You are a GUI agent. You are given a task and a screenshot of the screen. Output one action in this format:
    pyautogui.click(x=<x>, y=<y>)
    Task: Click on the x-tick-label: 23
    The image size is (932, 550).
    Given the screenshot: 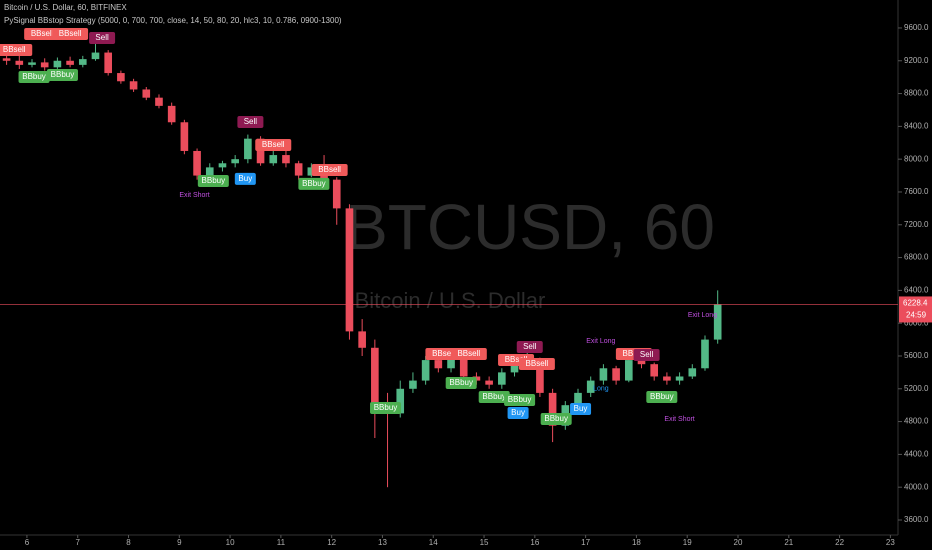 What is the action you would take?
    pyautogui.click(x=890, y=542)
    